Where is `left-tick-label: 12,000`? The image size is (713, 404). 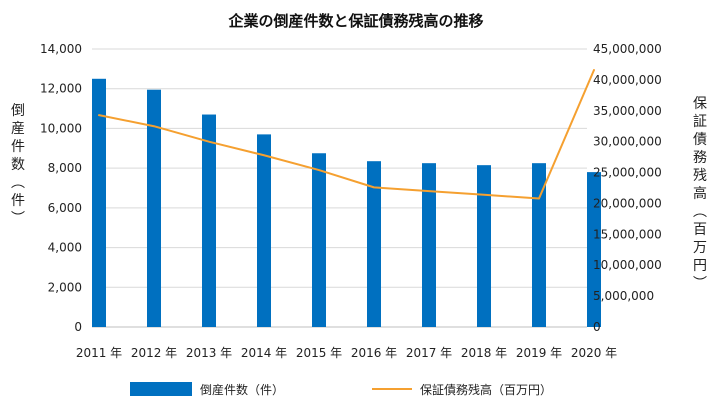 left-tick-label: 12,000 is located at coordinates (61, 89).